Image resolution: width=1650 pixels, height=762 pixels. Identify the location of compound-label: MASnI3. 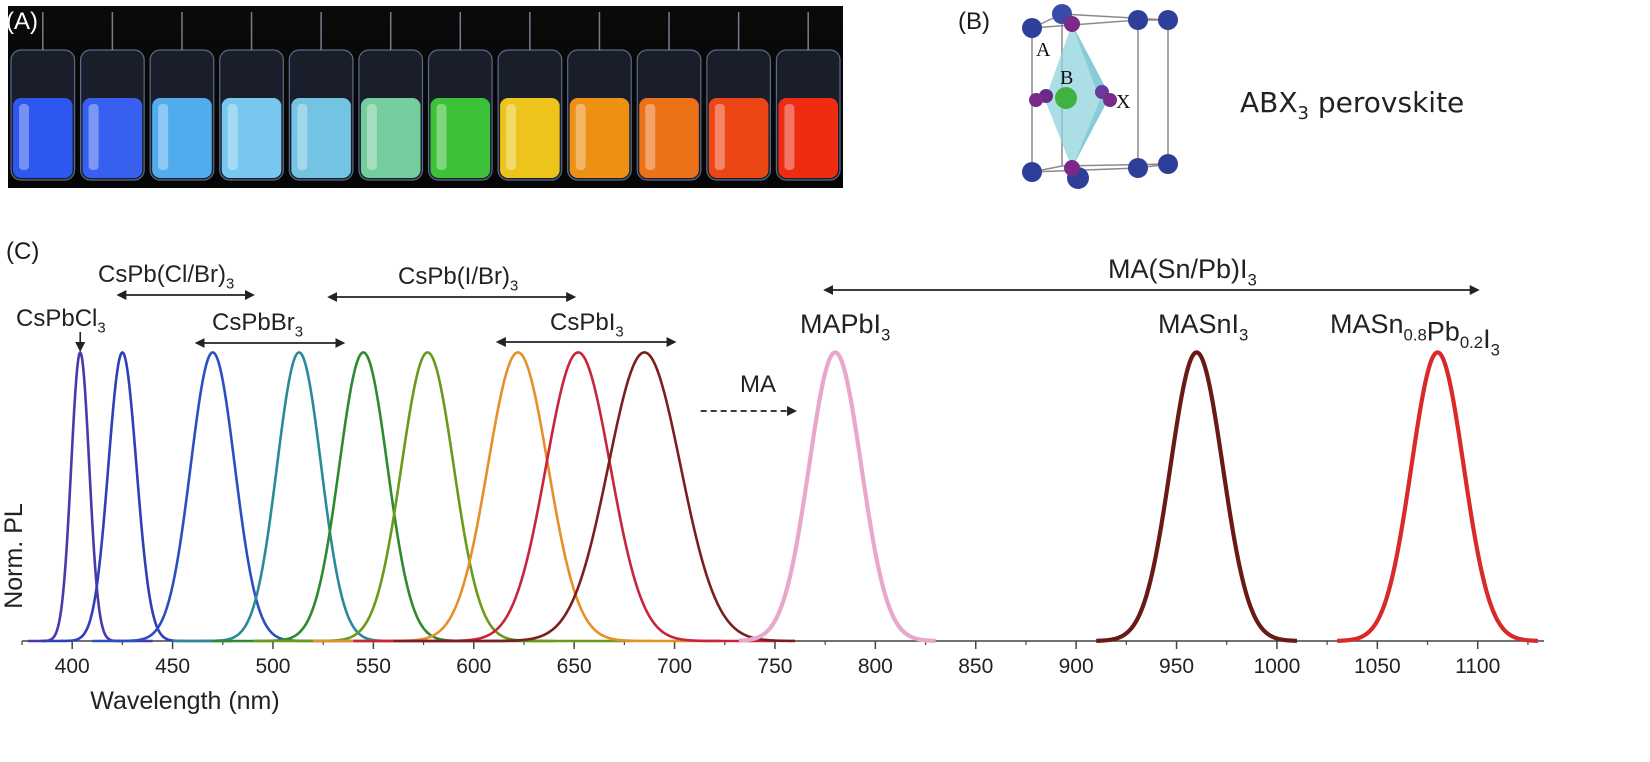
(1203, 327).